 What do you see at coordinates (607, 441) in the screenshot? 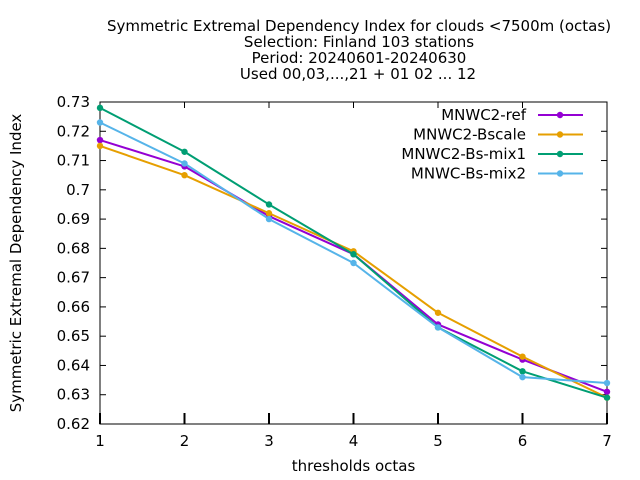
I see `x-tick-label: 7` at bounding box center [607, 441].